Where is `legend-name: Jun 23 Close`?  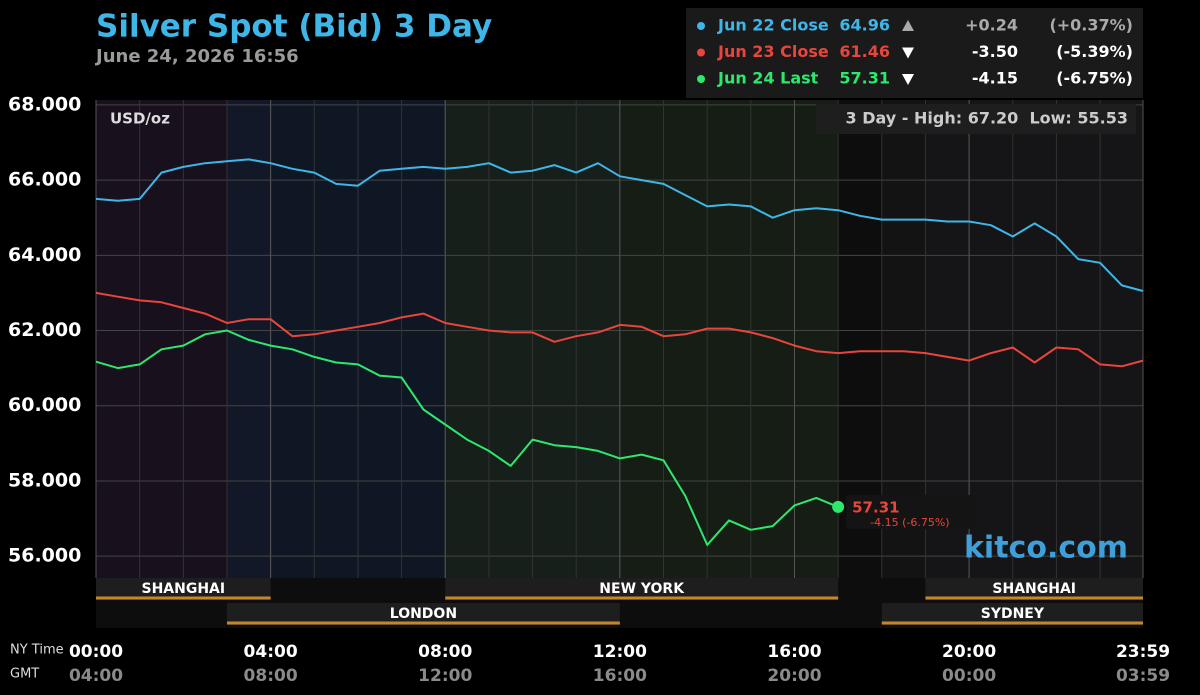 legend-name: Jun 23 Close is located at coordinates (773, 51).